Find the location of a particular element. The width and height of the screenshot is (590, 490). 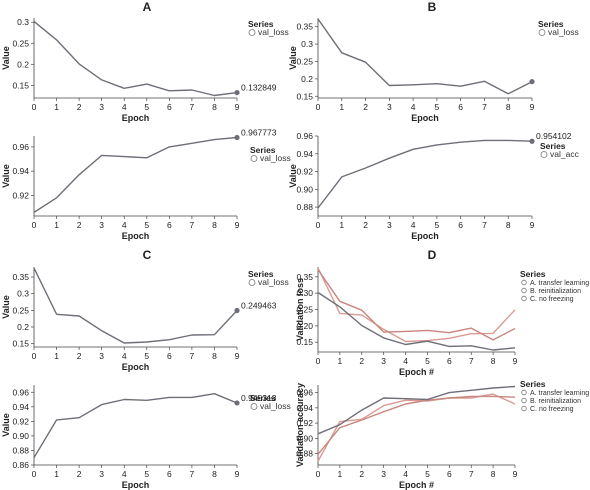

x-tick-label-b2: 0 is located at coordinates (318, 225).